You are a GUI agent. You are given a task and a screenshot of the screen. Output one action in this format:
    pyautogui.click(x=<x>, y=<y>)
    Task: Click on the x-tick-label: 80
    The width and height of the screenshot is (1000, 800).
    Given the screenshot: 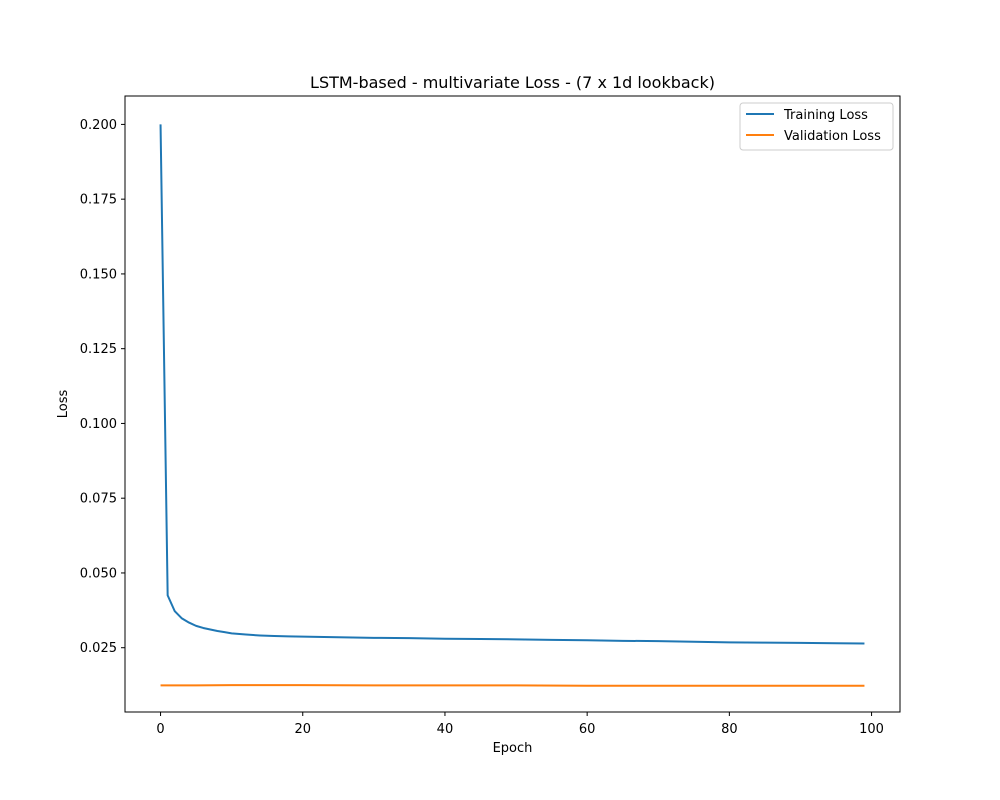 What is the action you would take?
    pyautogui.click(x=729, y=729)
    